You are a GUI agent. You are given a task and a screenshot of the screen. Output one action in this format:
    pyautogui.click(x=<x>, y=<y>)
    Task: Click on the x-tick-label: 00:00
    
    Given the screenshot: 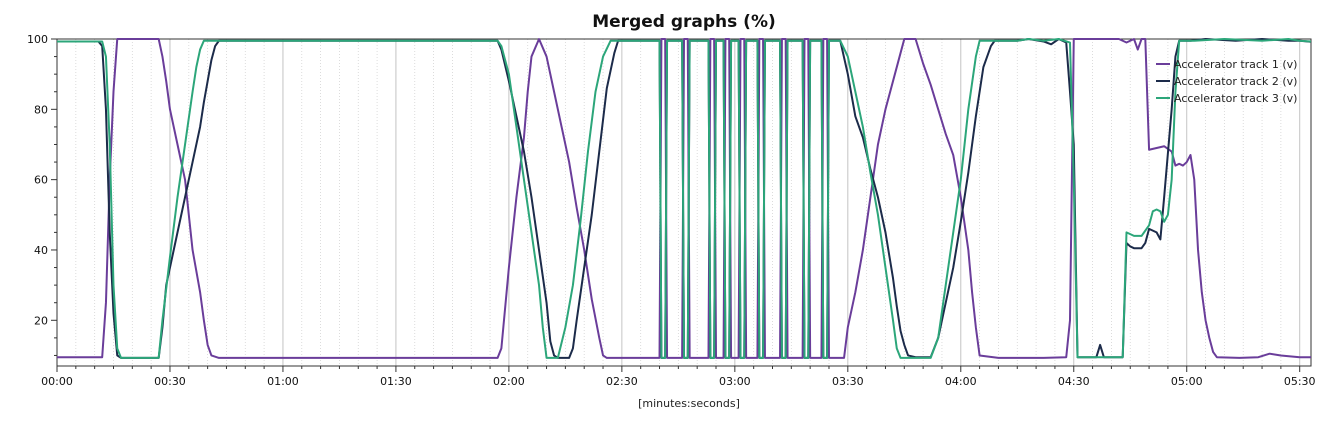 What is the action you would take?
    pyautogui.click(x=57, y=381)
    